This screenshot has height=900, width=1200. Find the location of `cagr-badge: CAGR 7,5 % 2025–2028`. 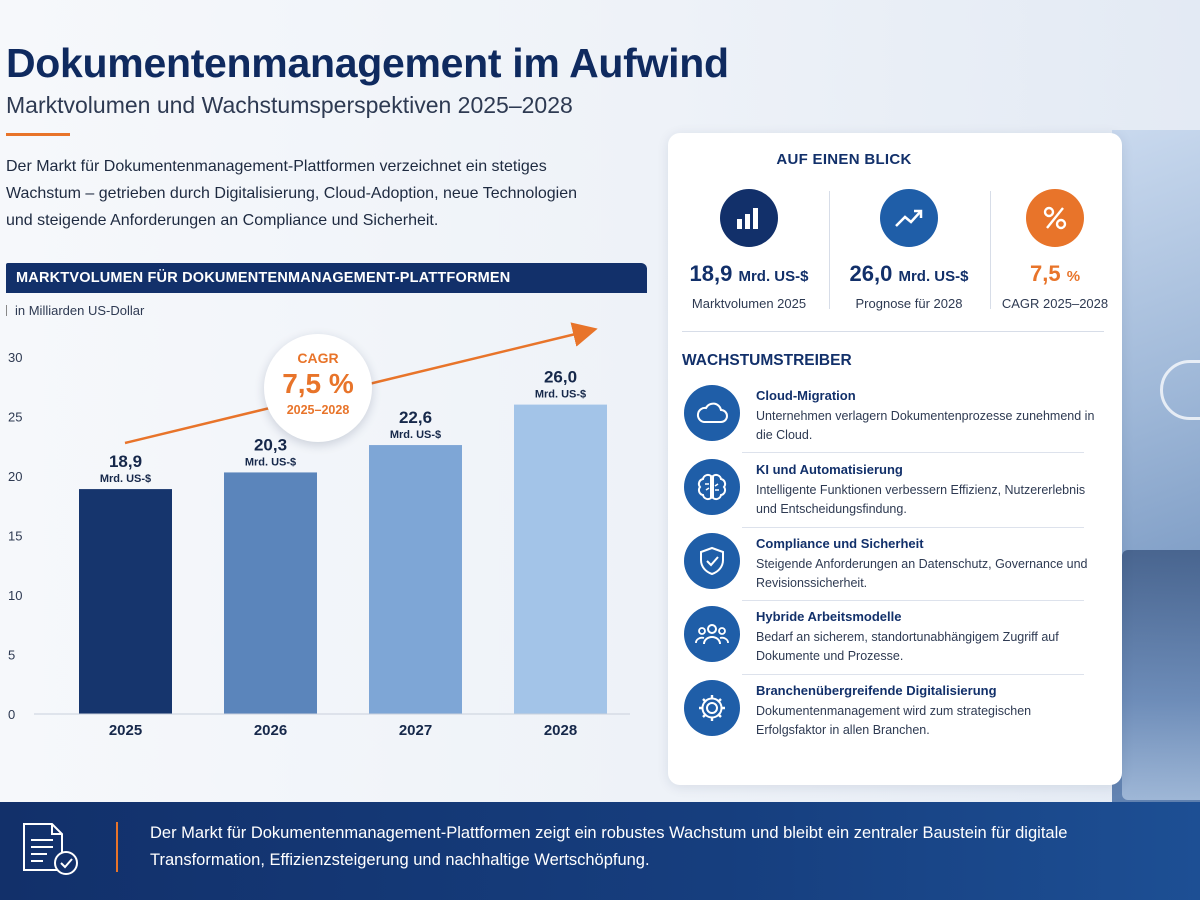

cagr-badge: CAGR 7,5 % 2025–2028 is located at coordinates (318, 388).